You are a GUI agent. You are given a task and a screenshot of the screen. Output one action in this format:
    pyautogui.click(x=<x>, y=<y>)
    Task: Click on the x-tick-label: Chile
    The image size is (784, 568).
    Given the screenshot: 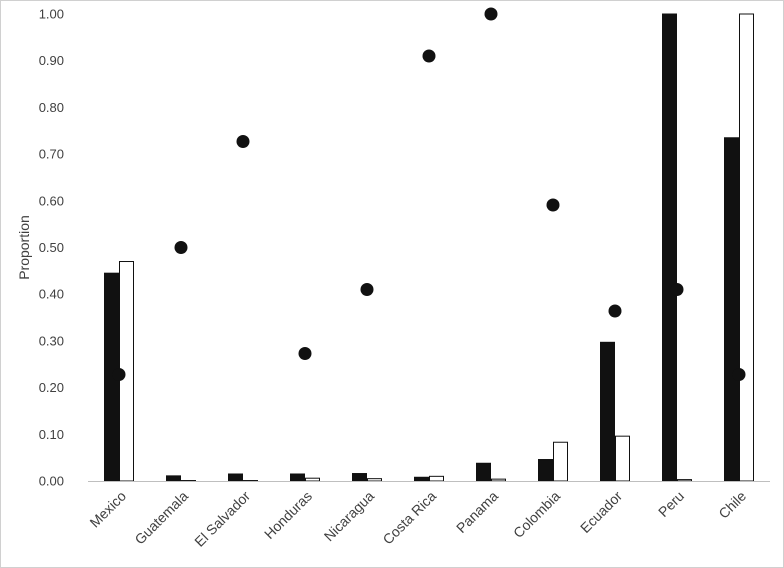 What is the action you would take?
    pyautogui.click(x=732, y=505)
    